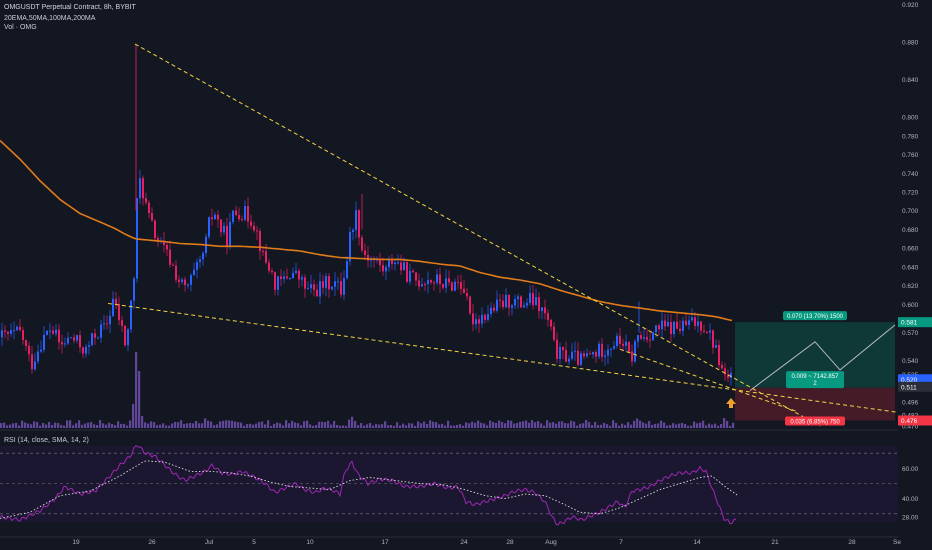 Image resolution: width=932 pixels, height=550 pixels. I want to click on symbol-title: OMGUSDT Perpetual Contract, 8h, BYBIT, so click(70, 7).